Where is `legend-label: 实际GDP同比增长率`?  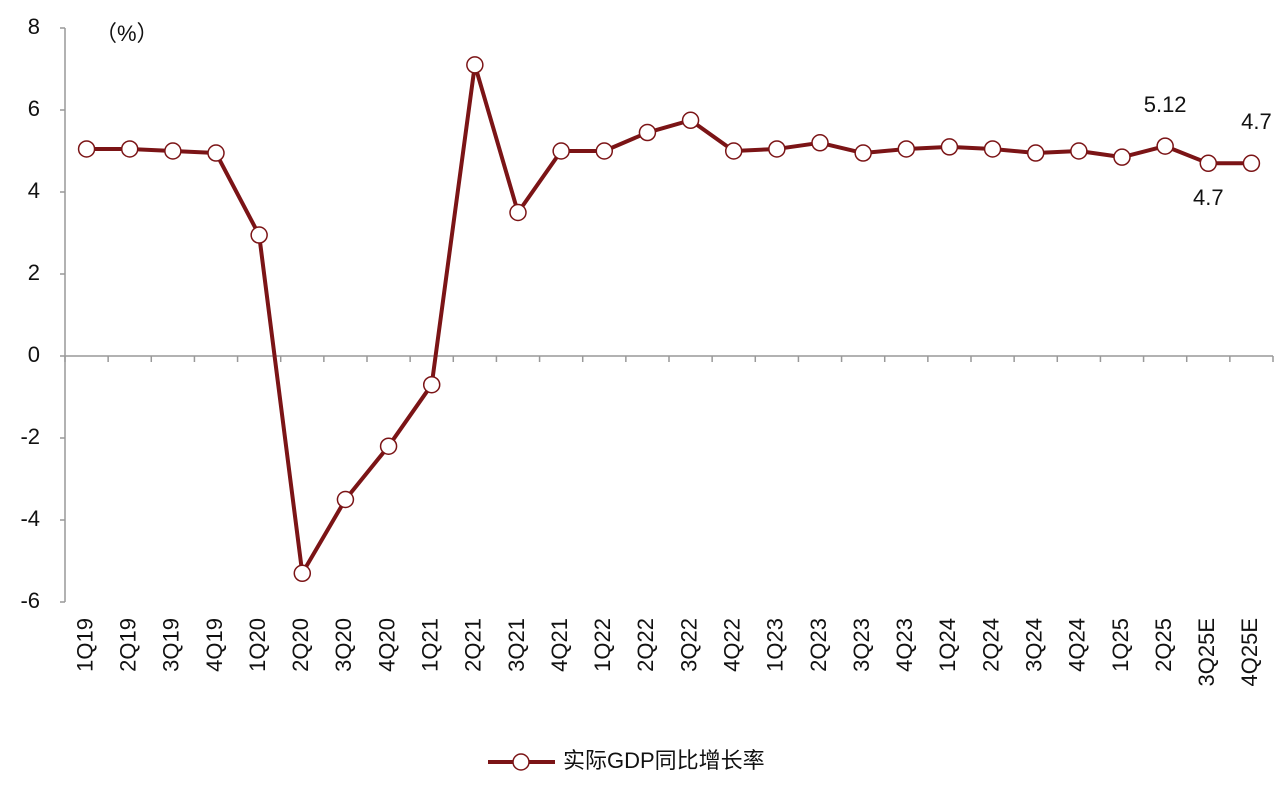
legend-label: 实际GDP同比增长率 is located at coordinates (664, 760).